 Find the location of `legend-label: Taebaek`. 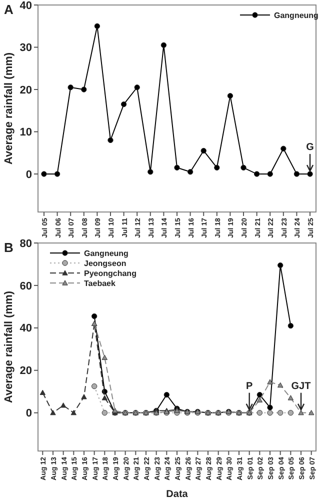

legend-label: Taebaek is located at coordinates (100, 283).